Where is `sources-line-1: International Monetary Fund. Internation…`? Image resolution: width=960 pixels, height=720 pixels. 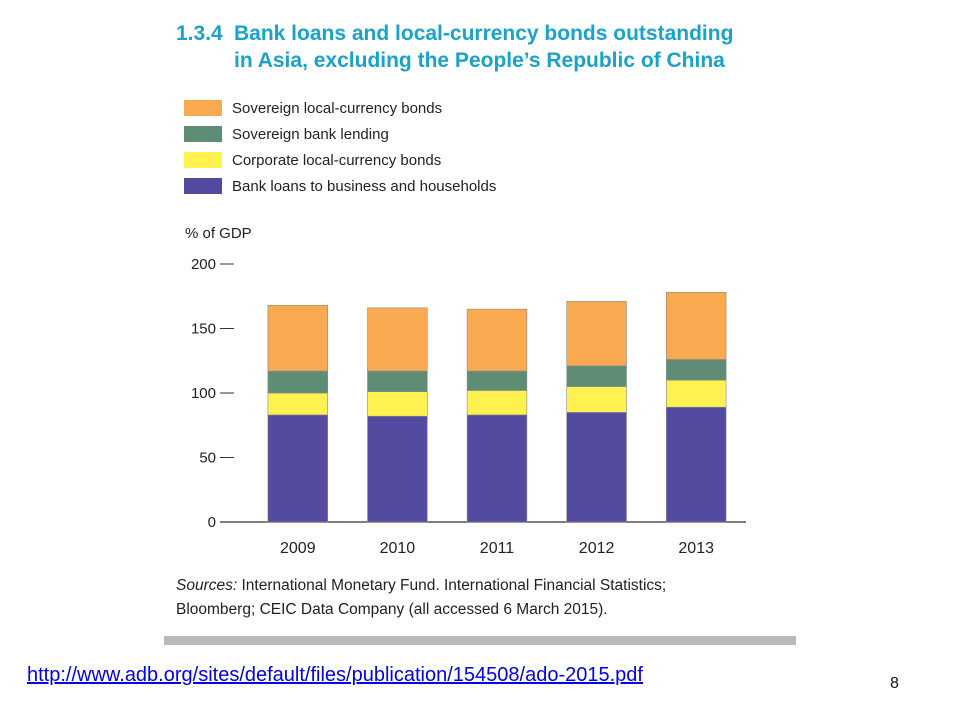 sources-line-1: International Monetary Fund. Internation… is located at coordinates (452, 585).